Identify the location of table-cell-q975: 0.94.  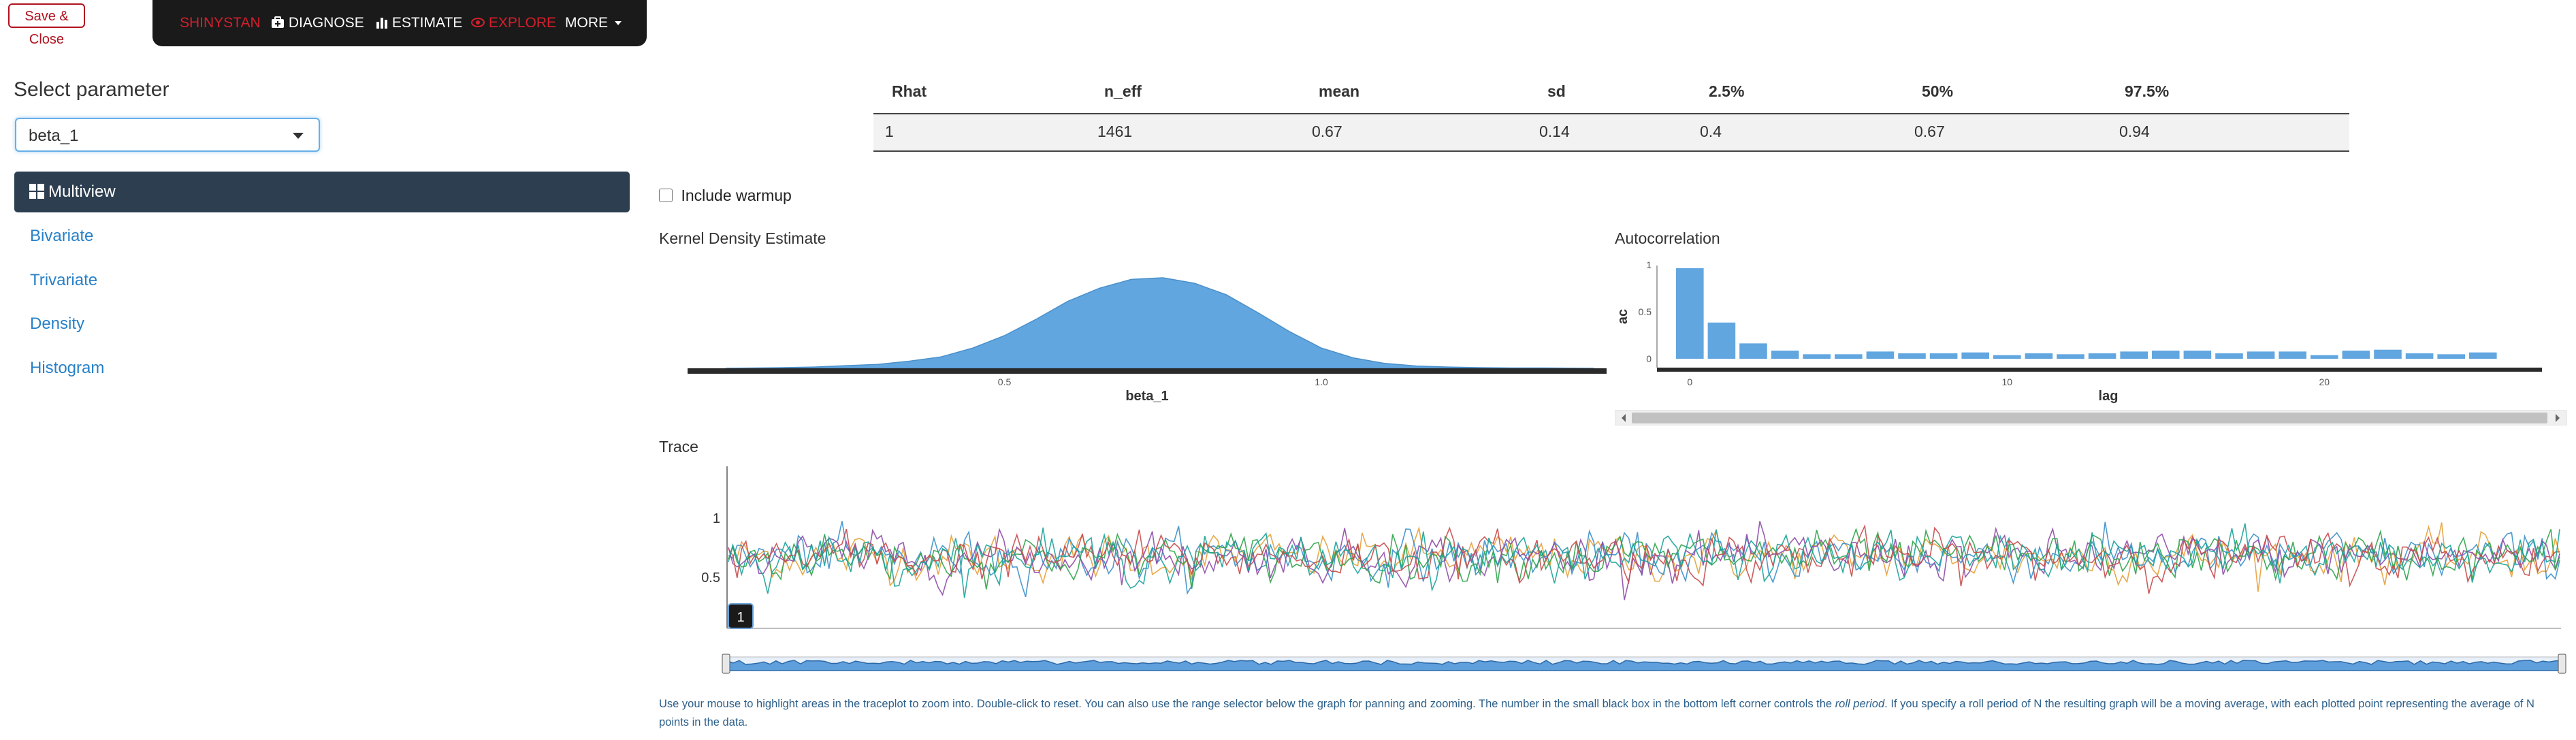
(2134, 131).